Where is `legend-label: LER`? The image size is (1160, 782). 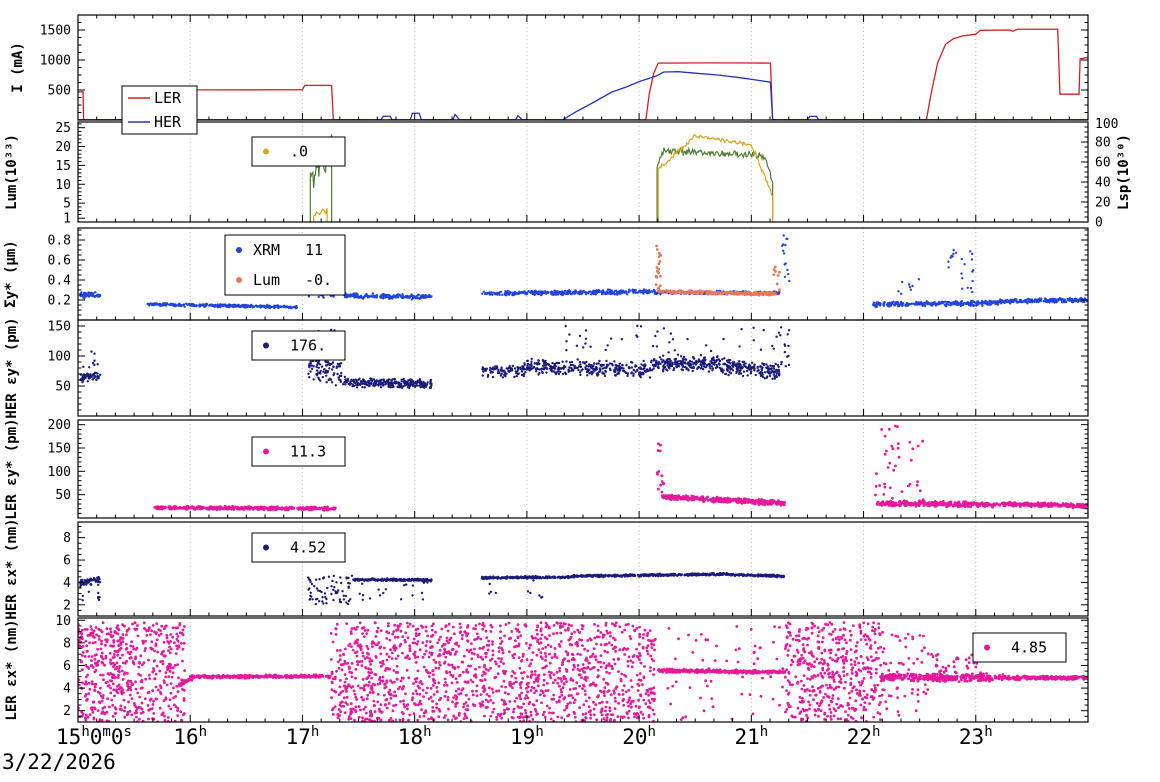 legend-label: LER is located at coordinates (168, 98).